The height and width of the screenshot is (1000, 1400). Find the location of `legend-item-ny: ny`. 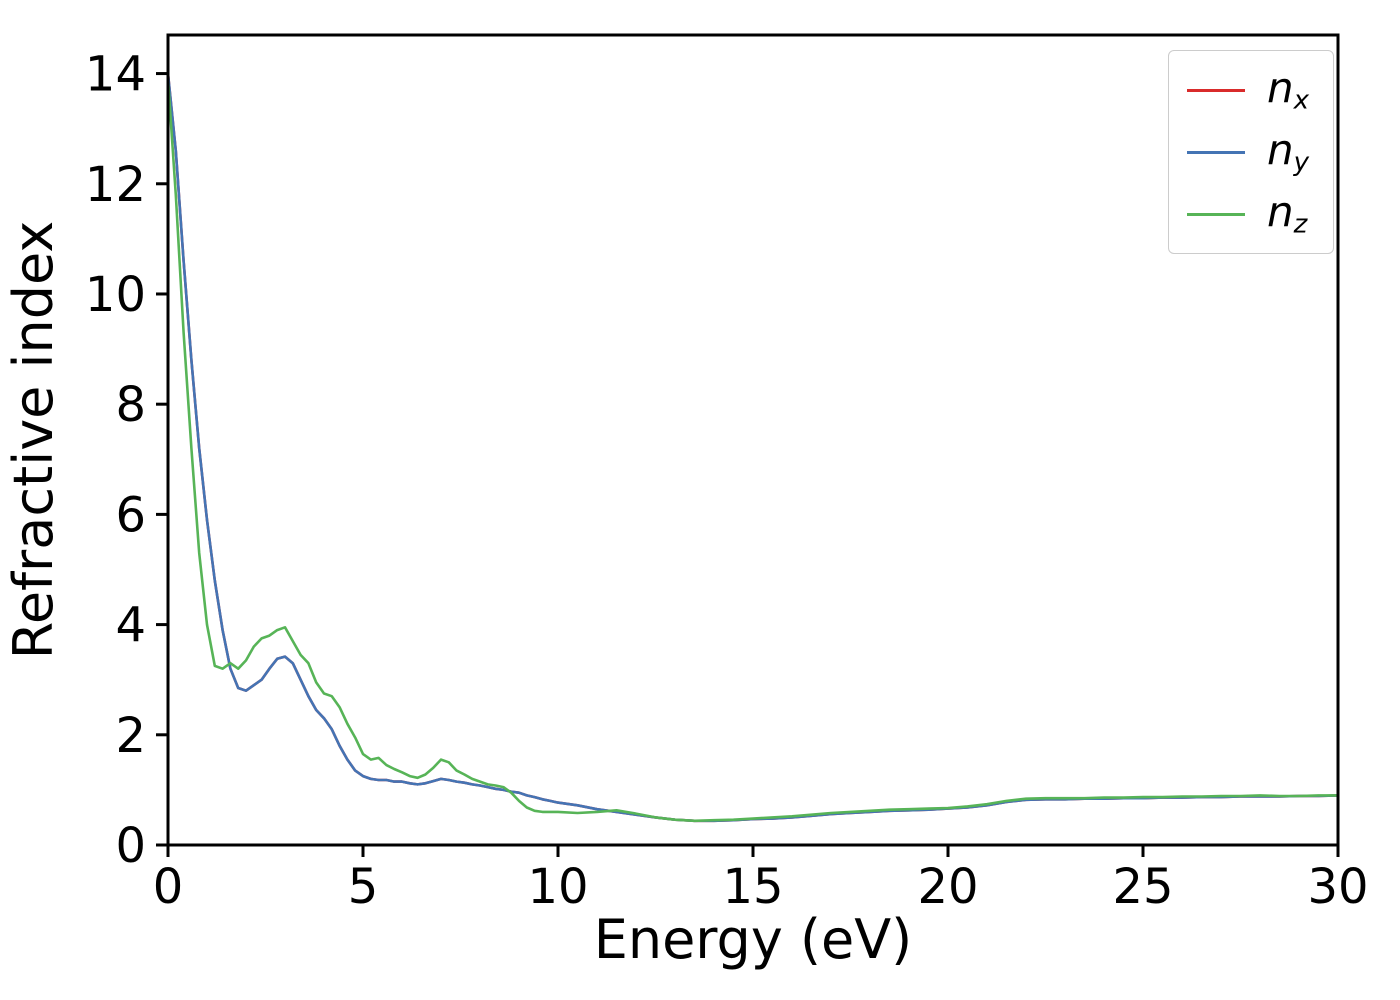

legend-item-ny: ny is located at coordinates (1247, 151).